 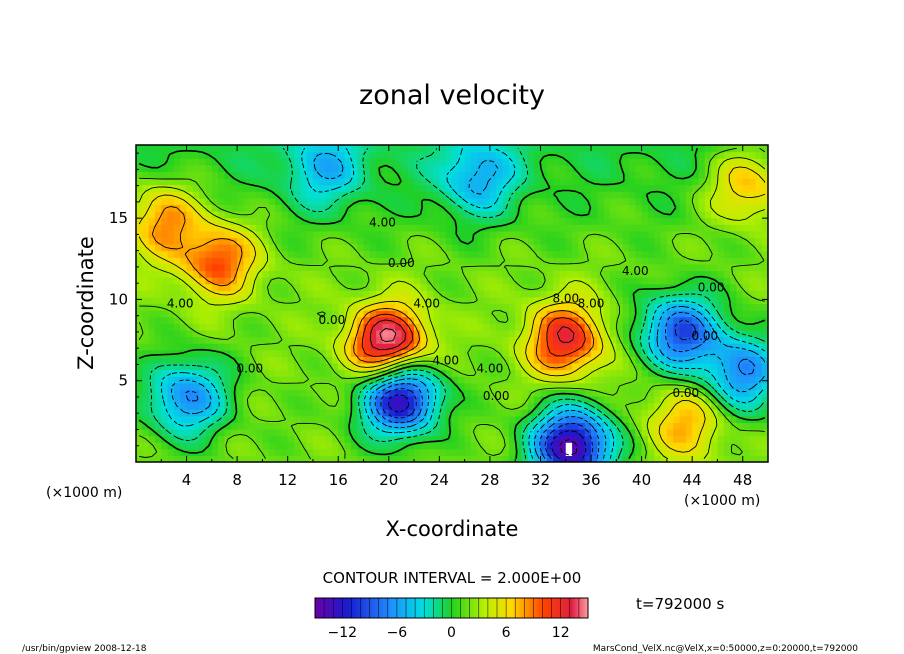 What do you see at coordinates (397, 633) in the screenshot?
I see `colorbar-tick-label: −6` at bounding box center [397, 633].